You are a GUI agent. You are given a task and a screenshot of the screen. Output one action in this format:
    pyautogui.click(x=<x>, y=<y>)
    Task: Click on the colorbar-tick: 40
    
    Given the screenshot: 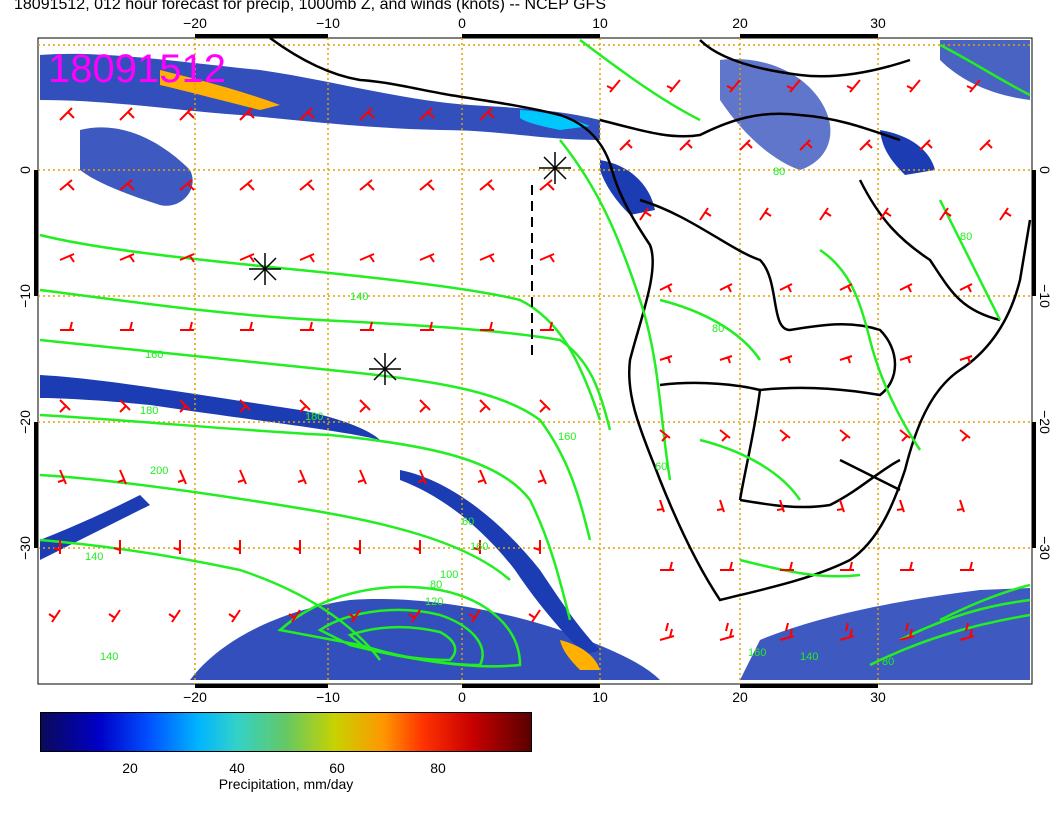 What is the action you would take?
    pyautogui.click(x=237, y=768)
    